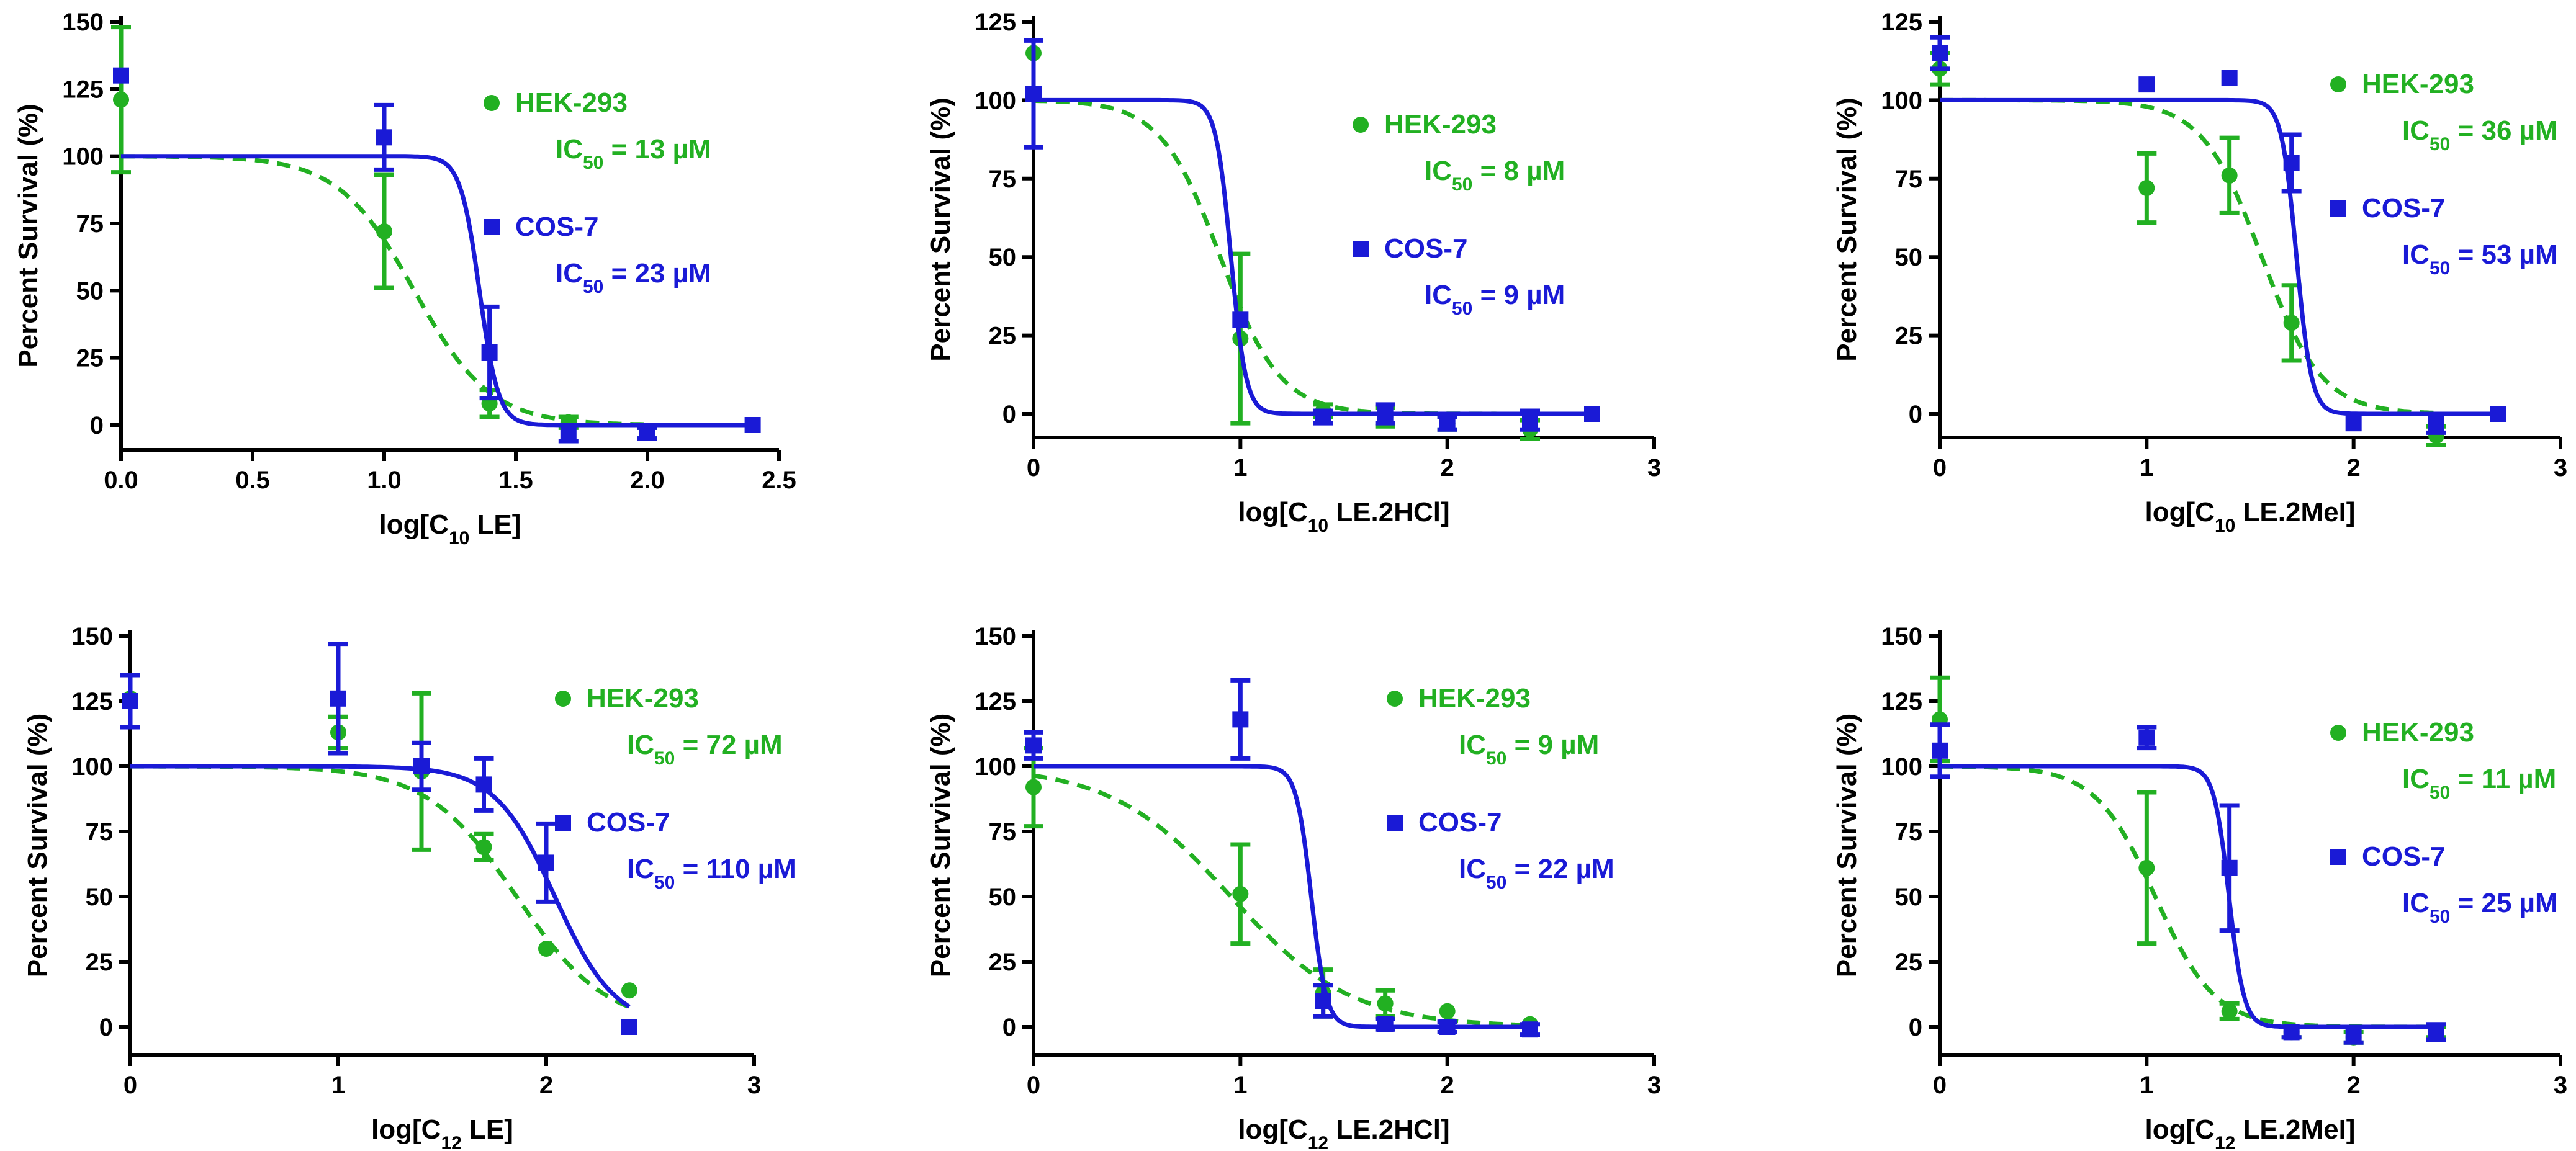  I want to click on x-axis-title: log[C10 LE.2MeI], so click(2250, 516).